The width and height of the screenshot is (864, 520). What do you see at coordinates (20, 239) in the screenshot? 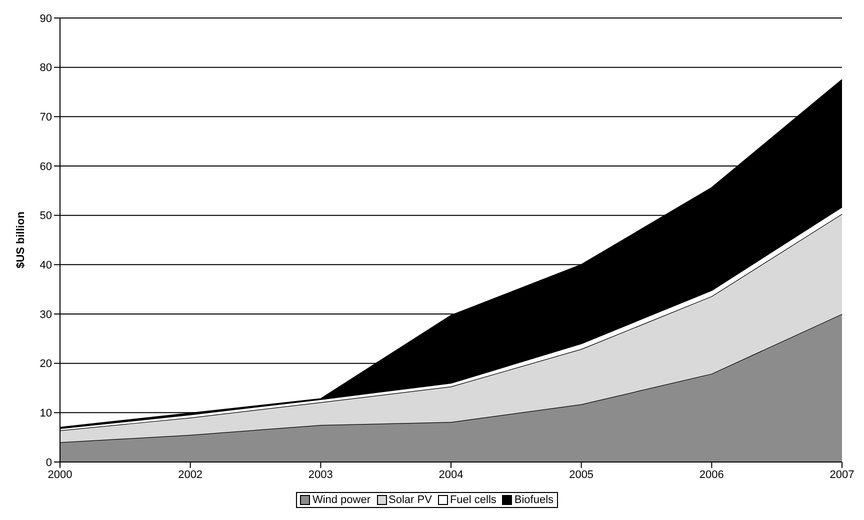
I see `y-axis-title: $US billion` at bounding box center [20, 239].